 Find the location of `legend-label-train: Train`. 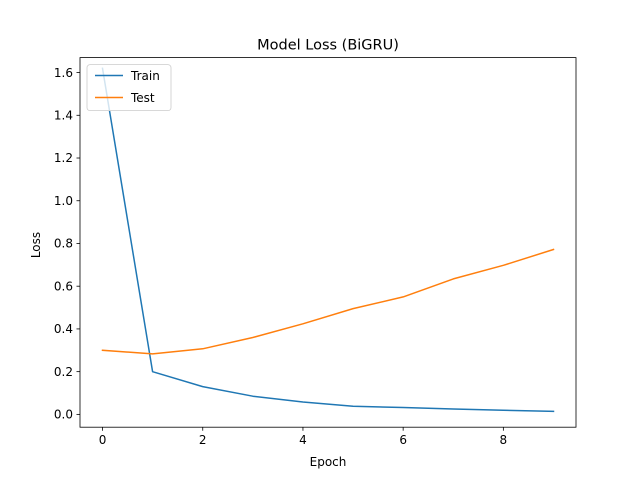

legend-label-train: Train is located at coordinates (145, 76).